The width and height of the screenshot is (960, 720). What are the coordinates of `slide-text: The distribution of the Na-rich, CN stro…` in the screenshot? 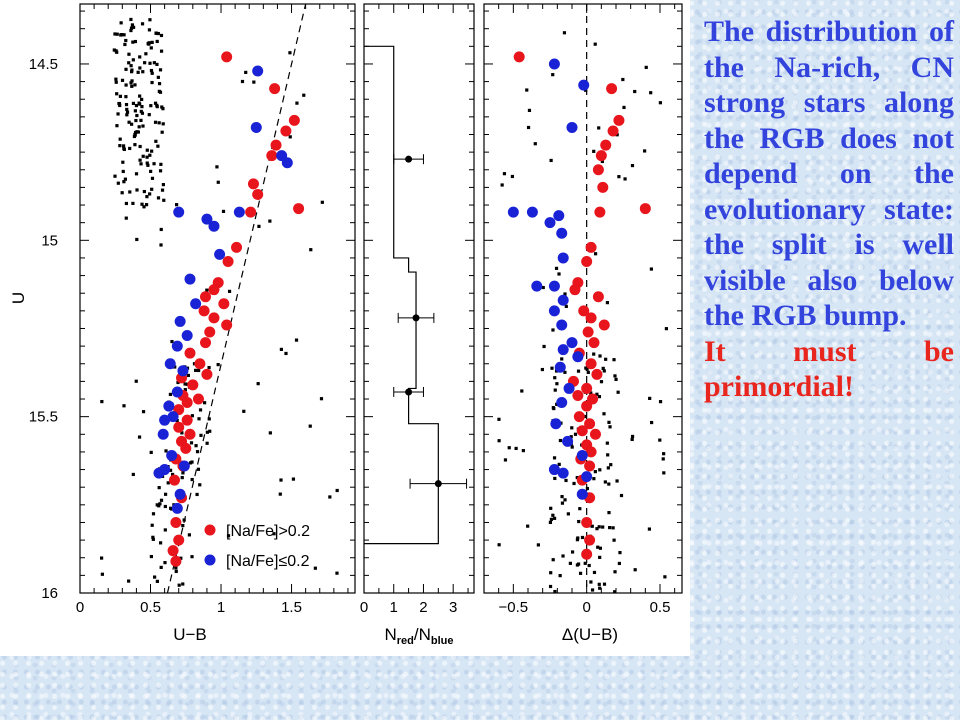 It's located at (829, 209).